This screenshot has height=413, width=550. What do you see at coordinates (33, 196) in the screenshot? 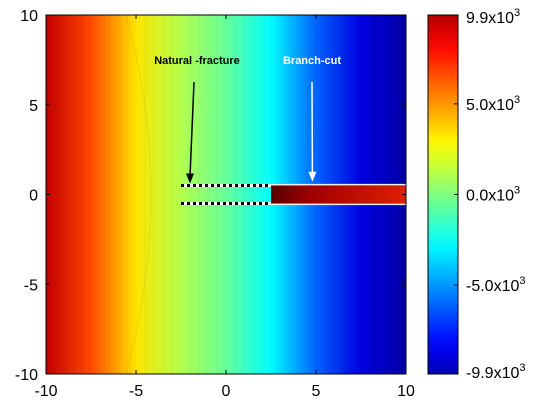
I see `y-tick-label: 0` at bounding box center [33, 196].